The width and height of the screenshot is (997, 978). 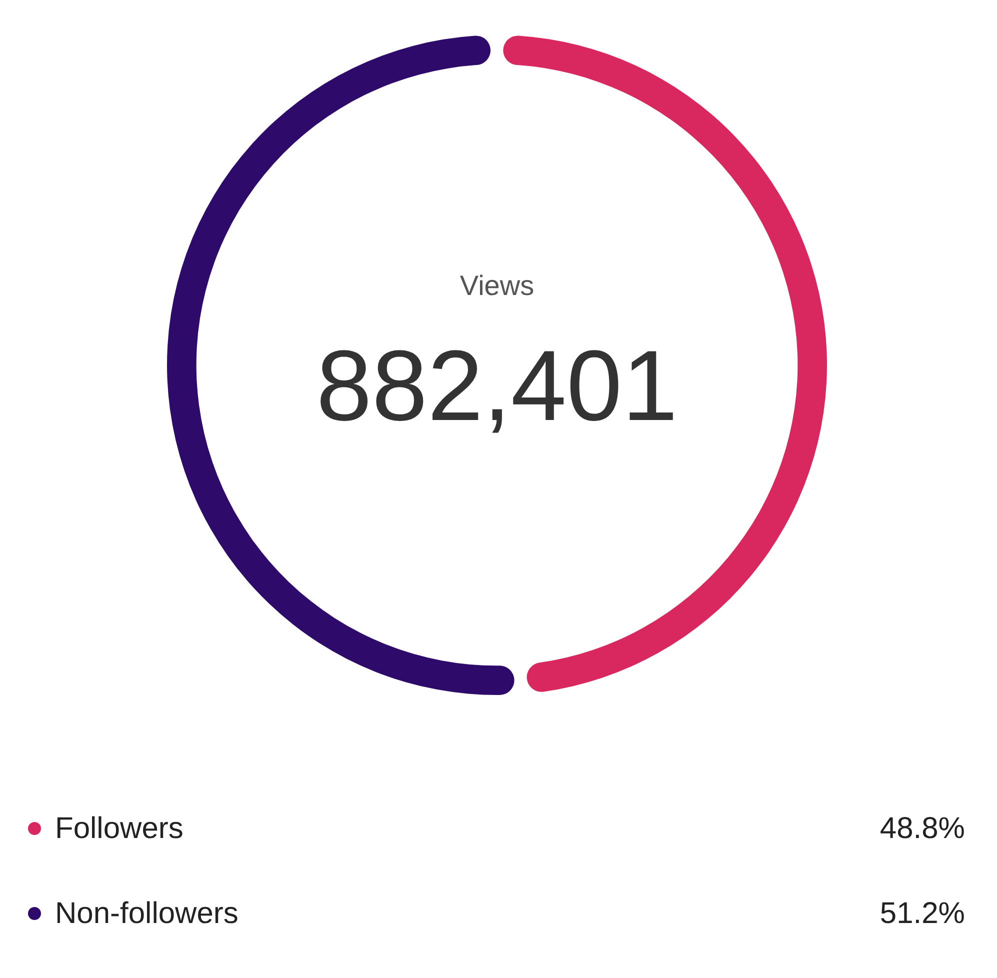 I want to click on data-label: 51.2%, so click(x=922, y=913).